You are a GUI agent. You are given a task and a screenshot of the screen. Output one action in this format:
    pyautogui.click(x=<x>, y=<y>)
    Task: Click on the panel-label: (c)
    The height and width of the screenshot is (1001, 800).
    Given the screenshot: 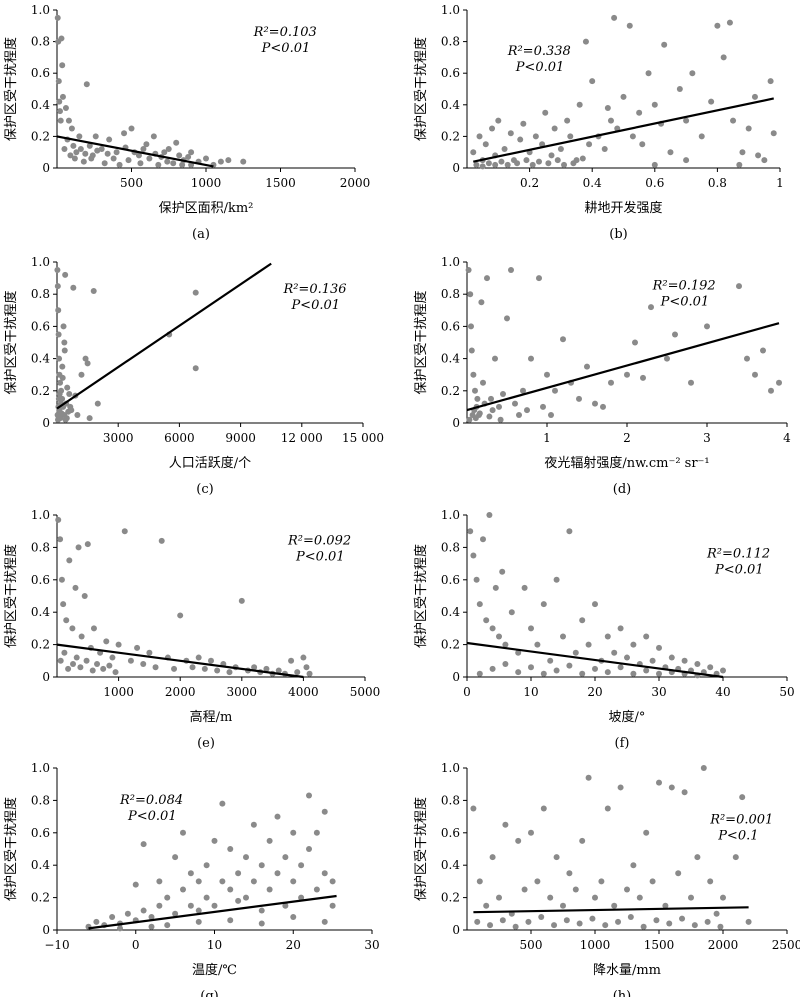 What is the action you would take?
    pyautogui.click(x=204, y=489)
    